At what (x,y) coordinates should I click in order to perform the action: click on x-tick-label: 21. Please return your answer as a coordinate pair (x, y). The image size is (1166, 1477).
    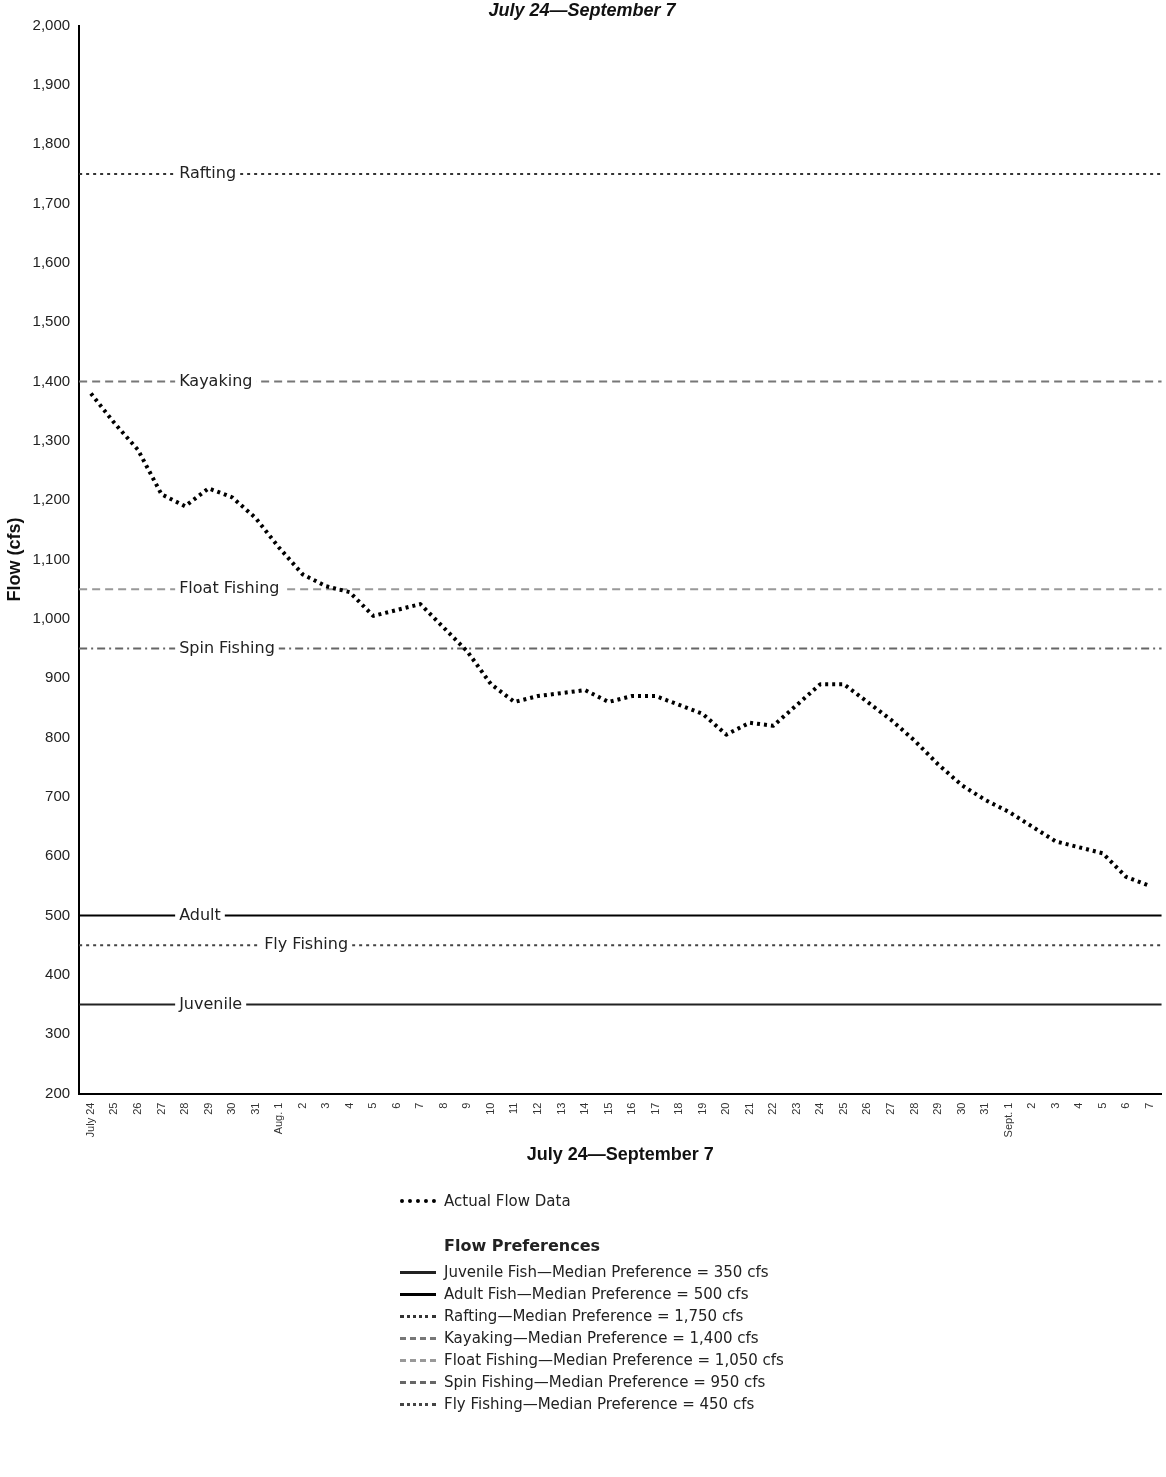
    Looking at the image, I should click on (748, 1108).